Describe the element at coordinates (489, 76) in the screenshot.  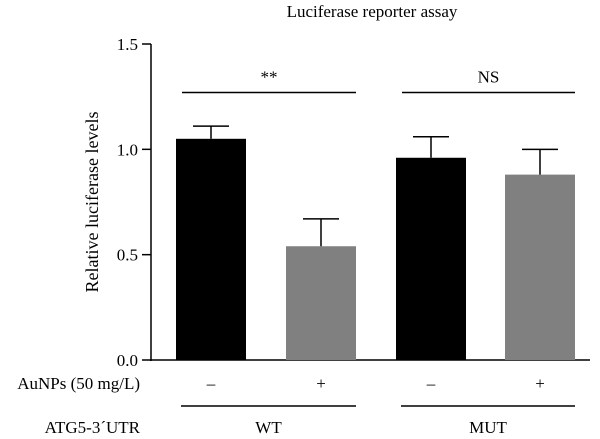
I see `significance-label: NS` at that location.